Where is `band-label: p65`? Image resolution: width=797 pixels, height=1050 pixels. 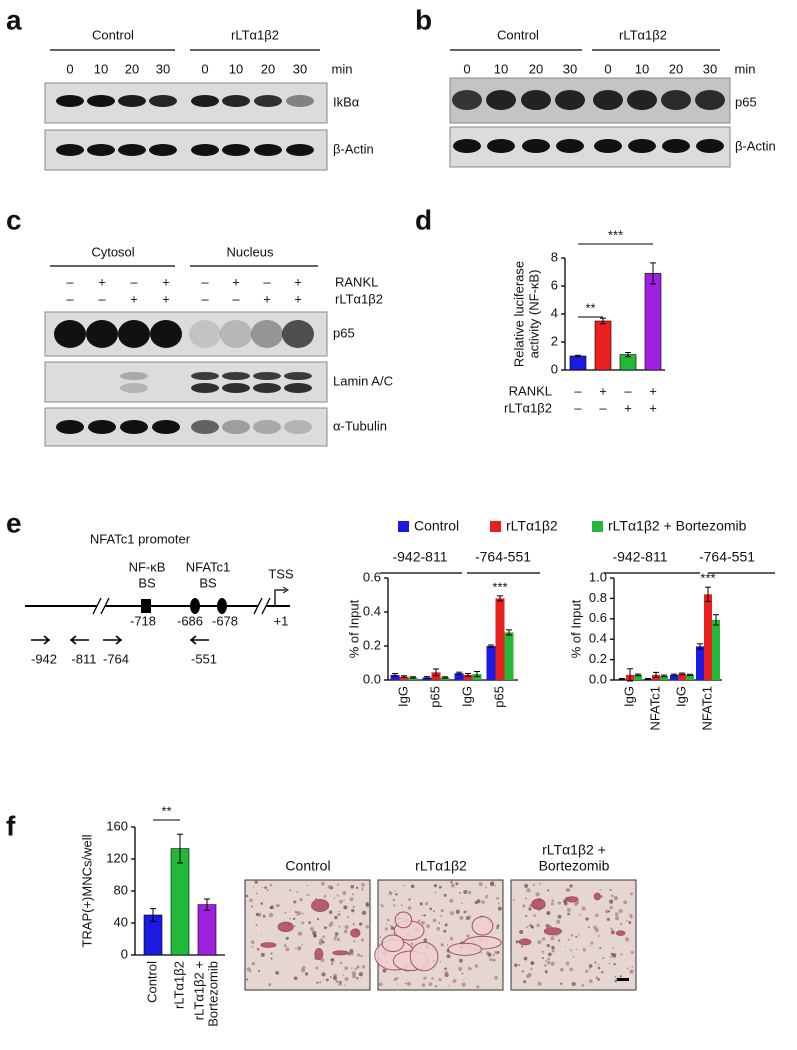 band-label: p65 is located at coordinates (344, 332).